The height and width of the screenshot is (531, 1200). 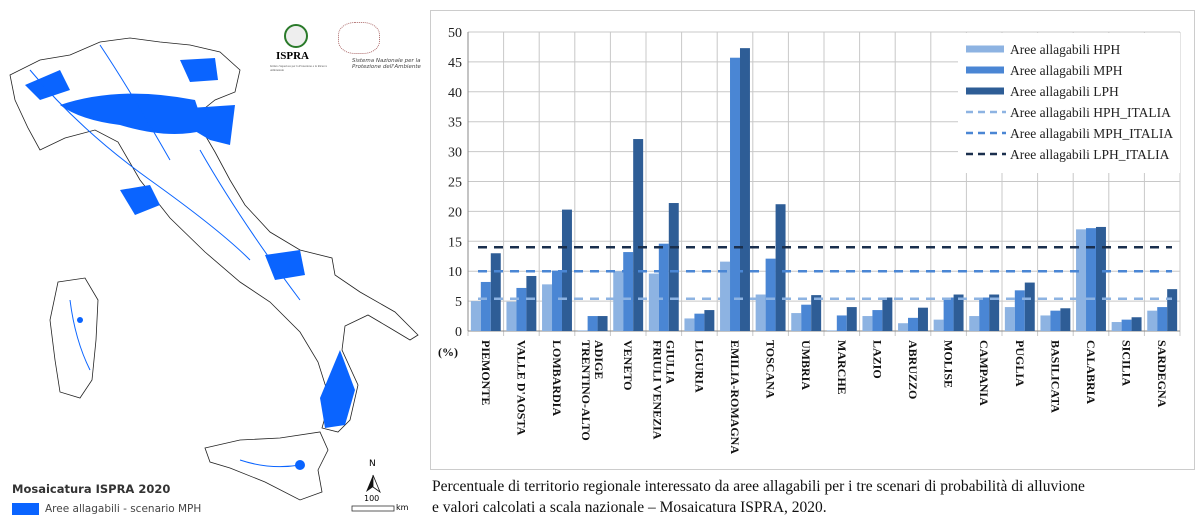 What do you see at coordinates (455, 33) in the screenshot?
I see `y-tick-label: 50` at bounding box center [455, 33].